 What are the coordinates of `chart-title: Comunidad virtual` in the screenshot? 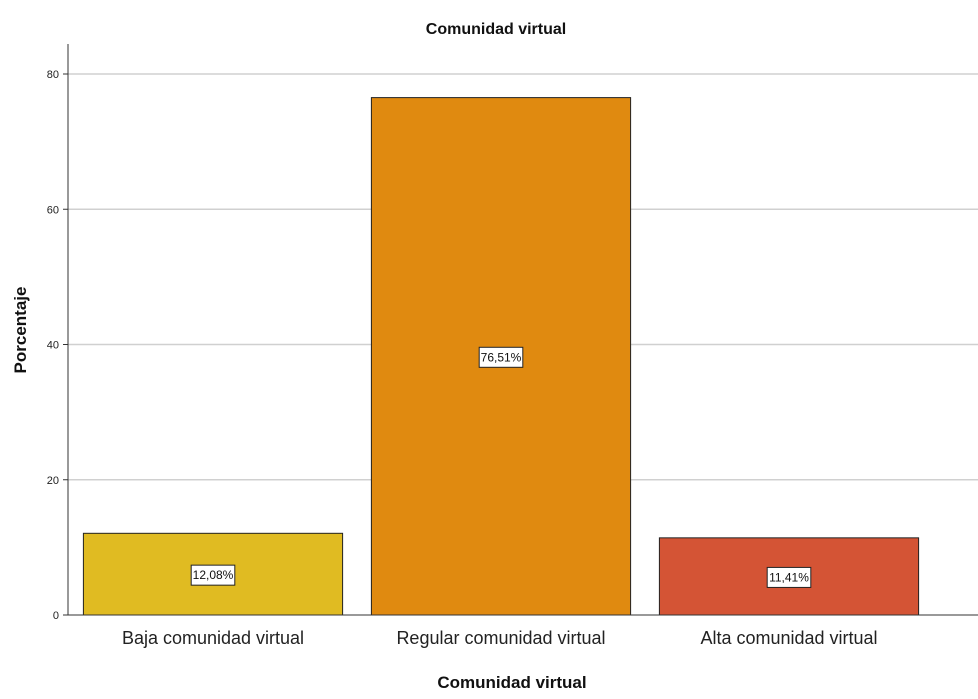 It's located at (496, 29).